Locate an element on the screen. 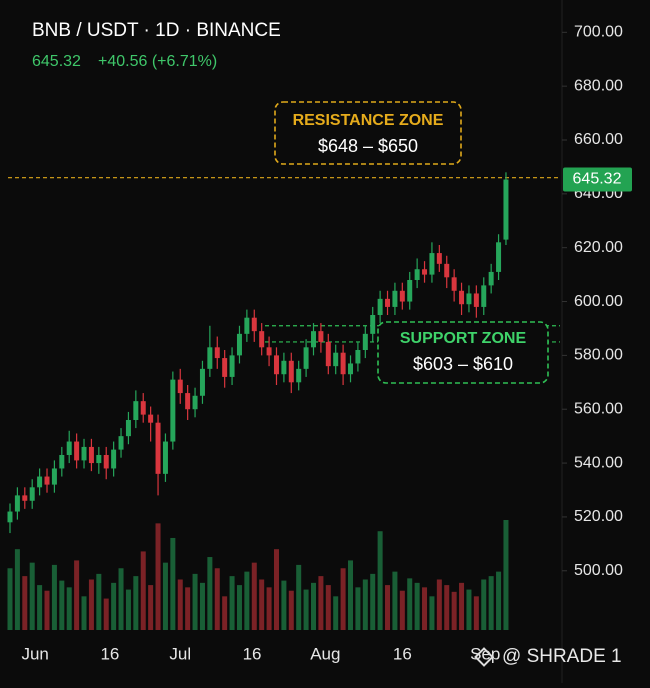  support-frame is located at coordinates (463, 352).